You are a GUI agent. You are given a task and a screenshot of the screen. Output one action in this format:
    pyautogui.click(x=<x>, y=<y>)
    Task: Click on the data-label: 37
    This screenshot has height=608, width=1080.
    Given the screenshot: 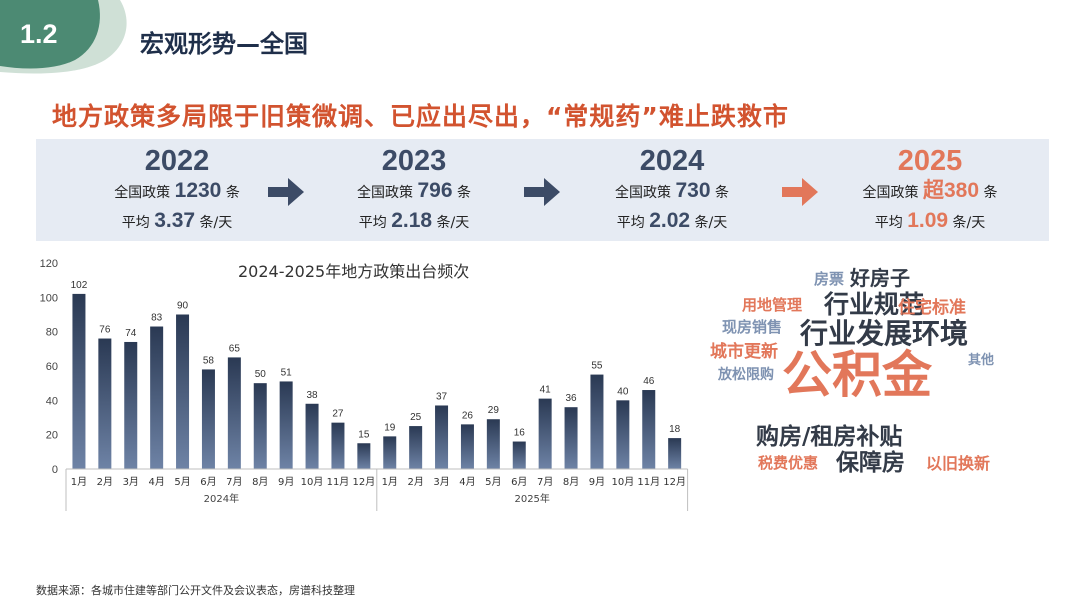 What is the action you would take?
    pyautogui.click(x=442, y=396)
    